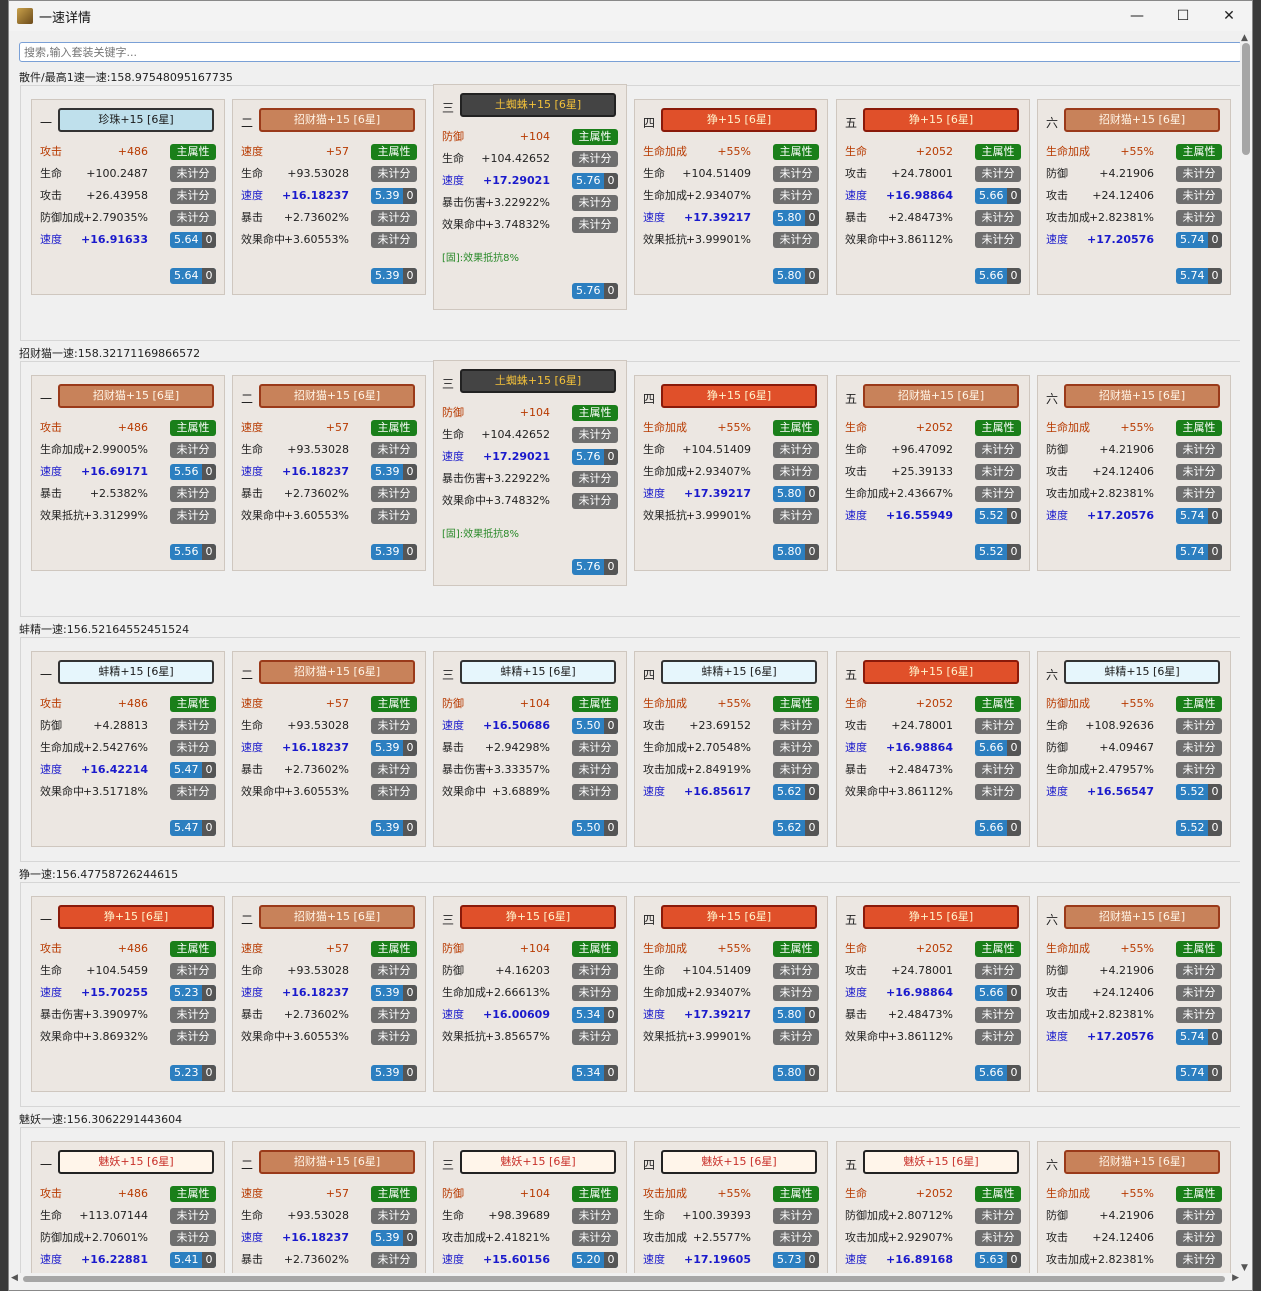 Image resolution: width=1261 pixels, height=1291 pixels. What do you see at coordinates (1136, 1037) in the screenshot?
I see `stat-row: 速度 +17.20576 5.74 0` at bounding box center [1136, 1037].